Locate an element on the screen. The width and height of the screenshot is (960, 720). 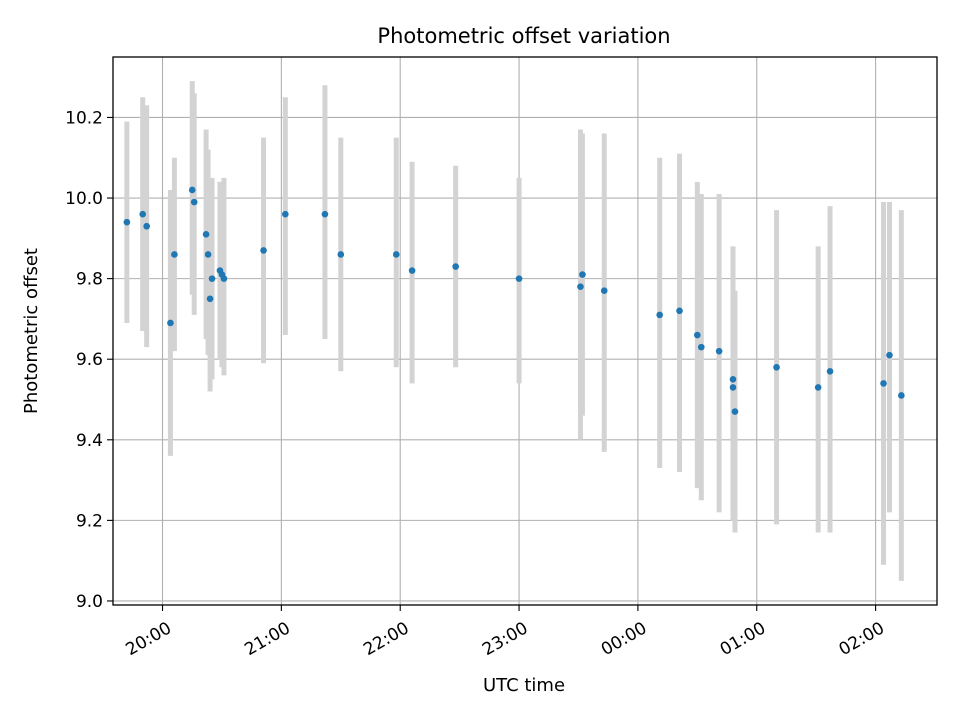
y-tick-label: 10.0 is located at coordinates (84, 199).